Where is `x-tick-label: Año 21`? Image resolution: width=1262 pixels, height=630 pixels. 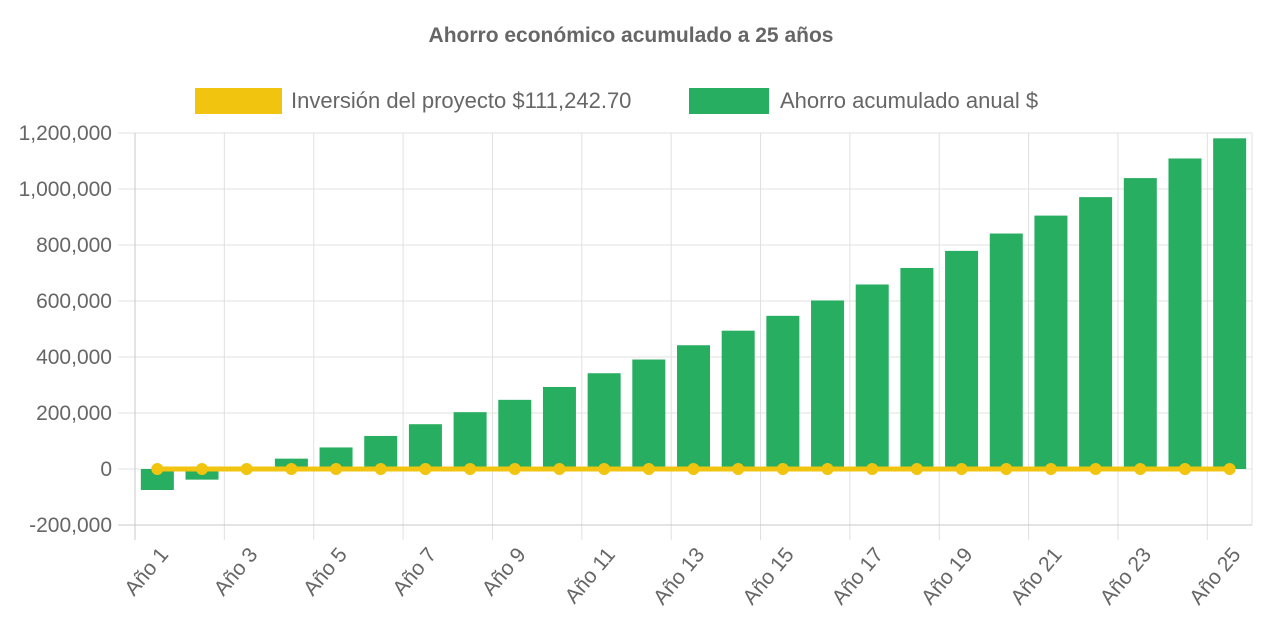
x-tick-label: Año 21 is located at coordinates (1036, 576).